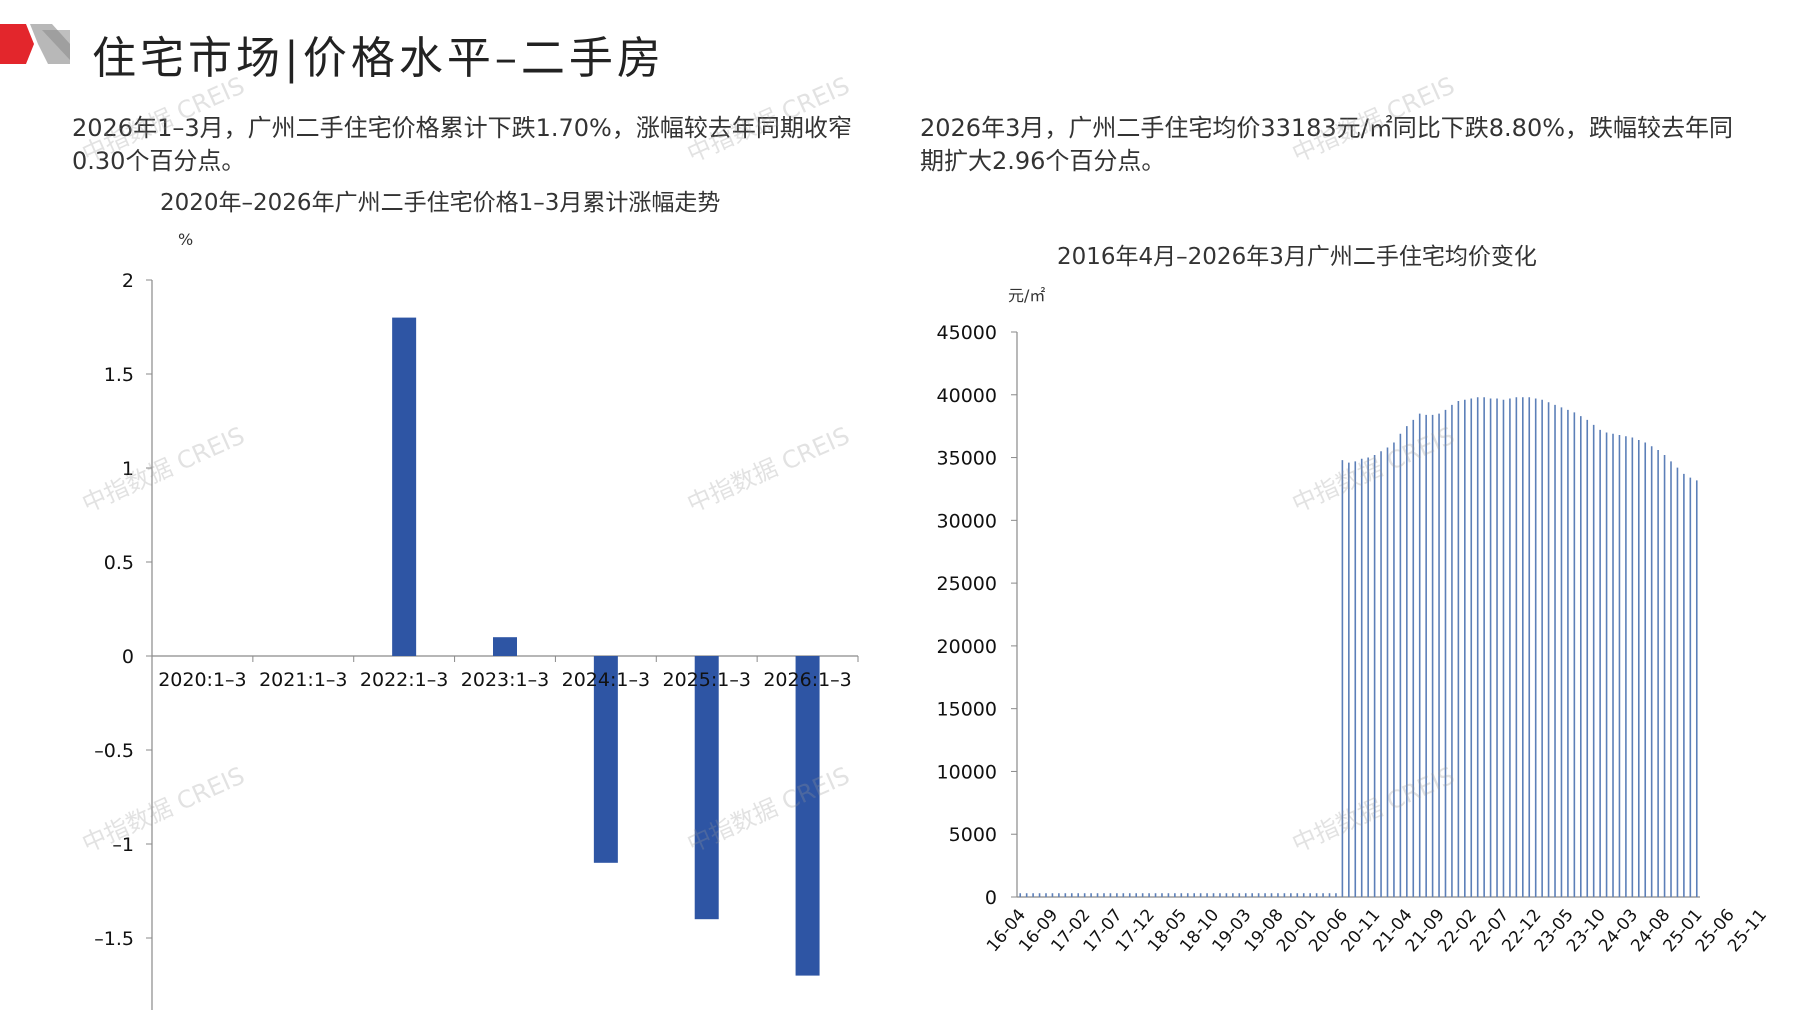  I want to click on chart2-y-tick-label: 35000, so click(967, 459).